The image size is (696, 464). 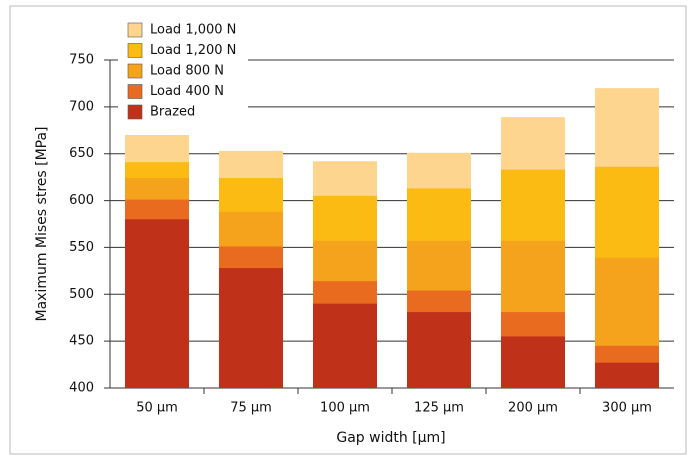 I want to click on x-tick-label: 125 μm, so click(x=439, y=408).